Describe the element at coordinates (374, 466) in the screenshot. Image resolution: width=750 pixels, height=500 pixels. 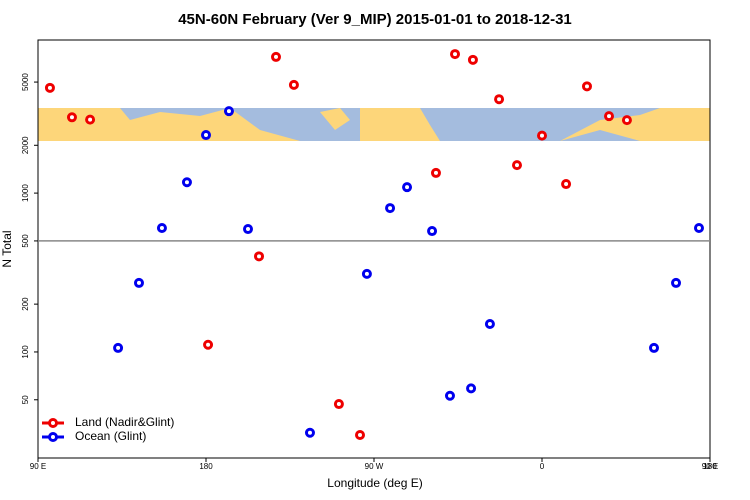
I see `x-tick-label: 90 W` at that location.